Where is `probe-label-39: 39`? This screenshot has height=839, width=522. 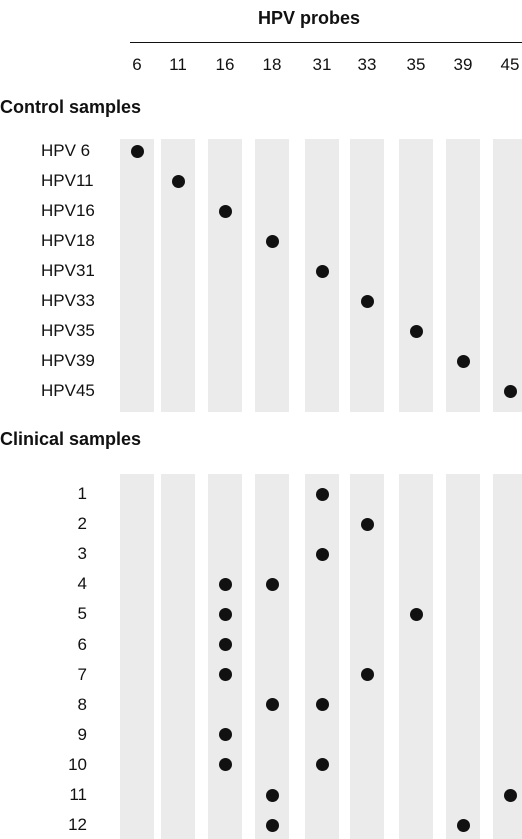 probe-label-39: 39 is located at coordinates (463, 64).